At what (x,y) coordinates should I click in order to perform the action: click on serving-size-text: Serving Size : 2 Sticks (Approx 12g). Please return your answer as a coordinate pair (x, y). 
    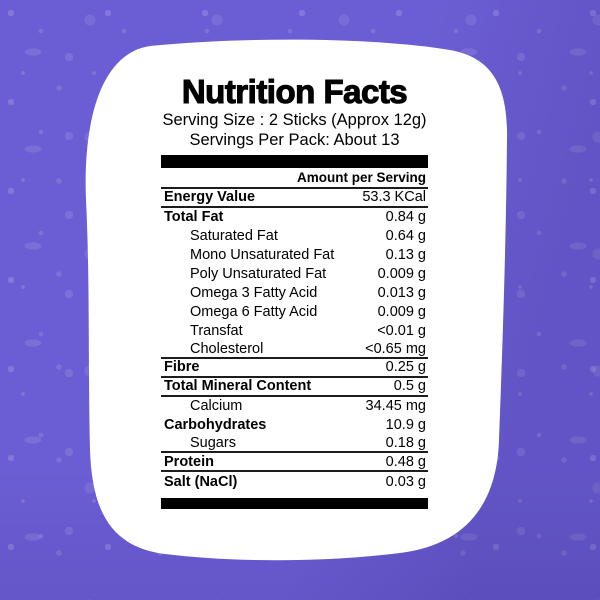
    Looking at the image, I should click on (294, 120).